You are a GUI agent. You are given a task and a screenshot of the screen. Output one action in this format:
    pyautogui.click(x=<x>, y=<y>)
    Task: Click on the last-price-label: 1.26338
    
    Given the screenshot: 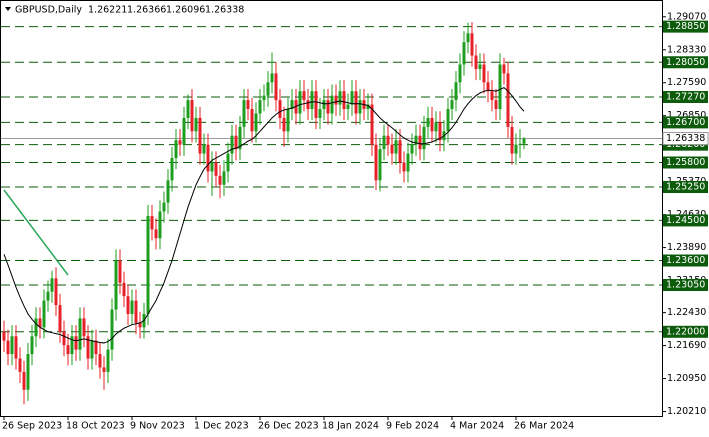 What is the action you would take?
    pyautogui.click(x=685, y=138)
    